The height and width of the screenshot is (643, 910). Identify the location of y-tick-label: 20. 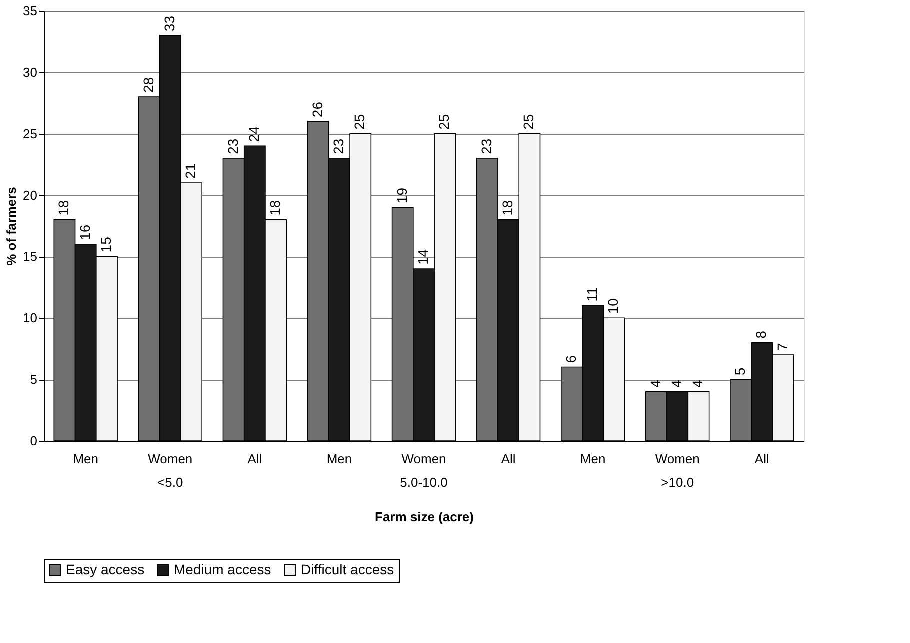
(30, 195).